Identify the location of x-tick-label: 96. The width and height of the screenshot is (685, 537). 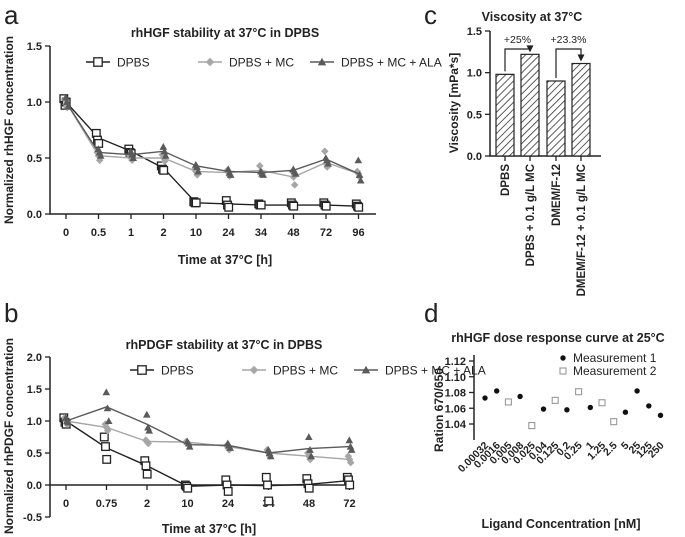
(358, 233).